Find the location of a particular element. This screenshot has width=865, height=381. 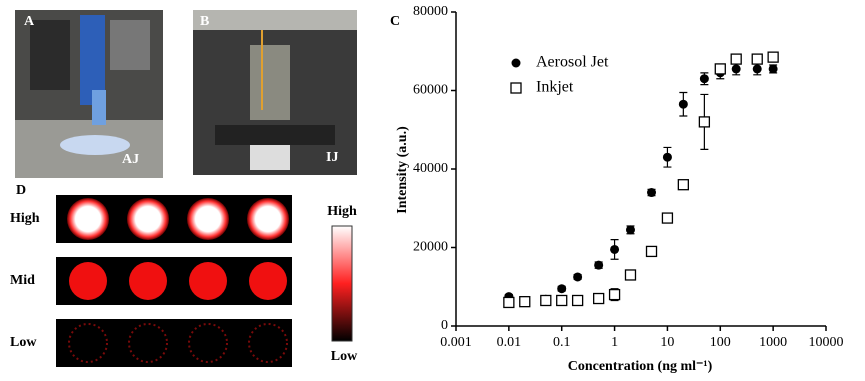

legend-label: Aerosol Jet is located at coordinates (572, 62).